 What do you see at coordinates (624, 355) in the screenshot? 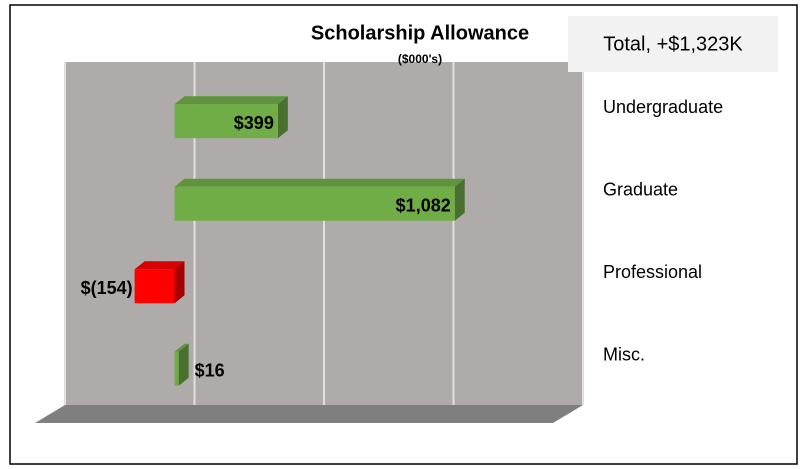
I see `category-label: Misc.` at bounding box center [624, 355].